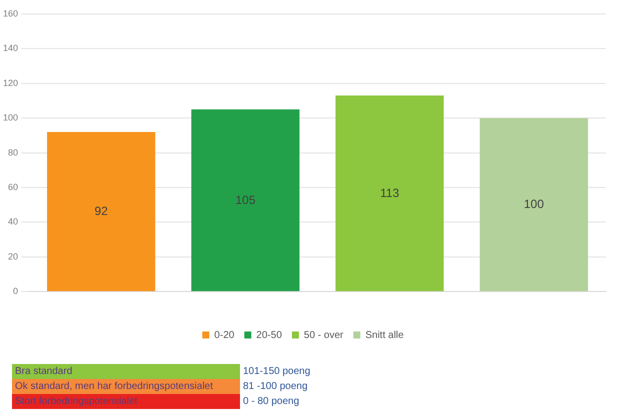  I want to click on text: Bra standard, so click(126, 371).